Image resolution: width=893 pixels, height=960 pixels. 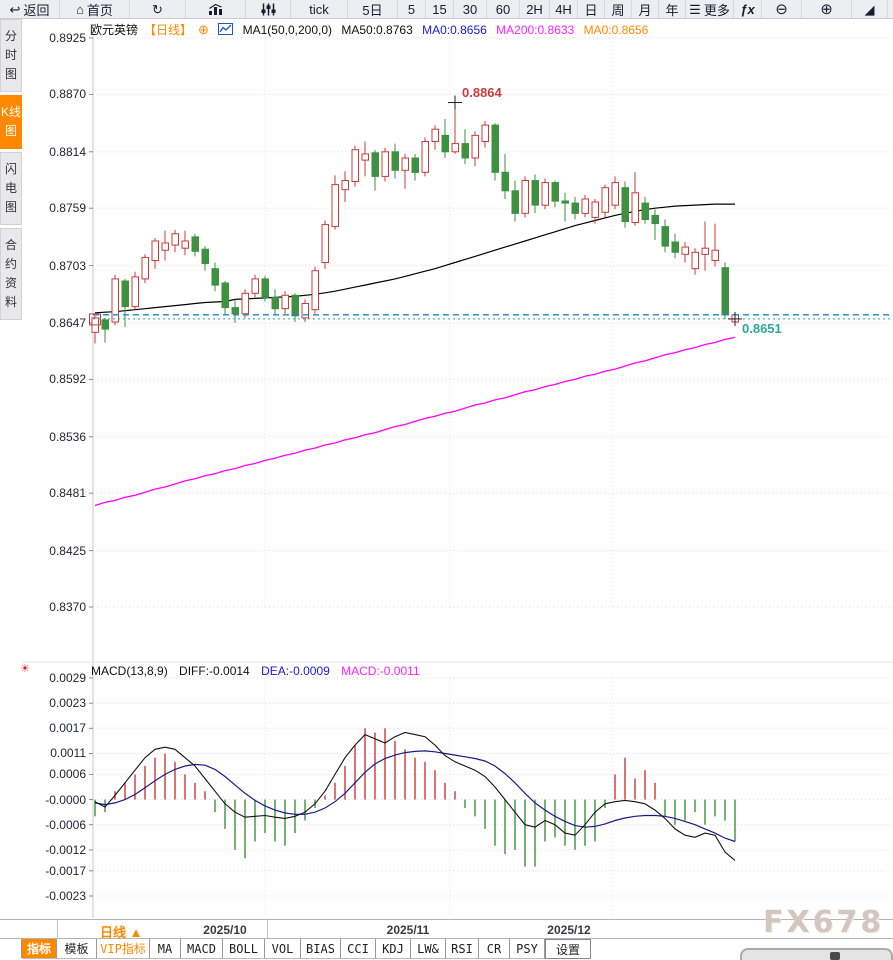 I want to click on toolbar-item-label: 30, so click(x=470, y=9).